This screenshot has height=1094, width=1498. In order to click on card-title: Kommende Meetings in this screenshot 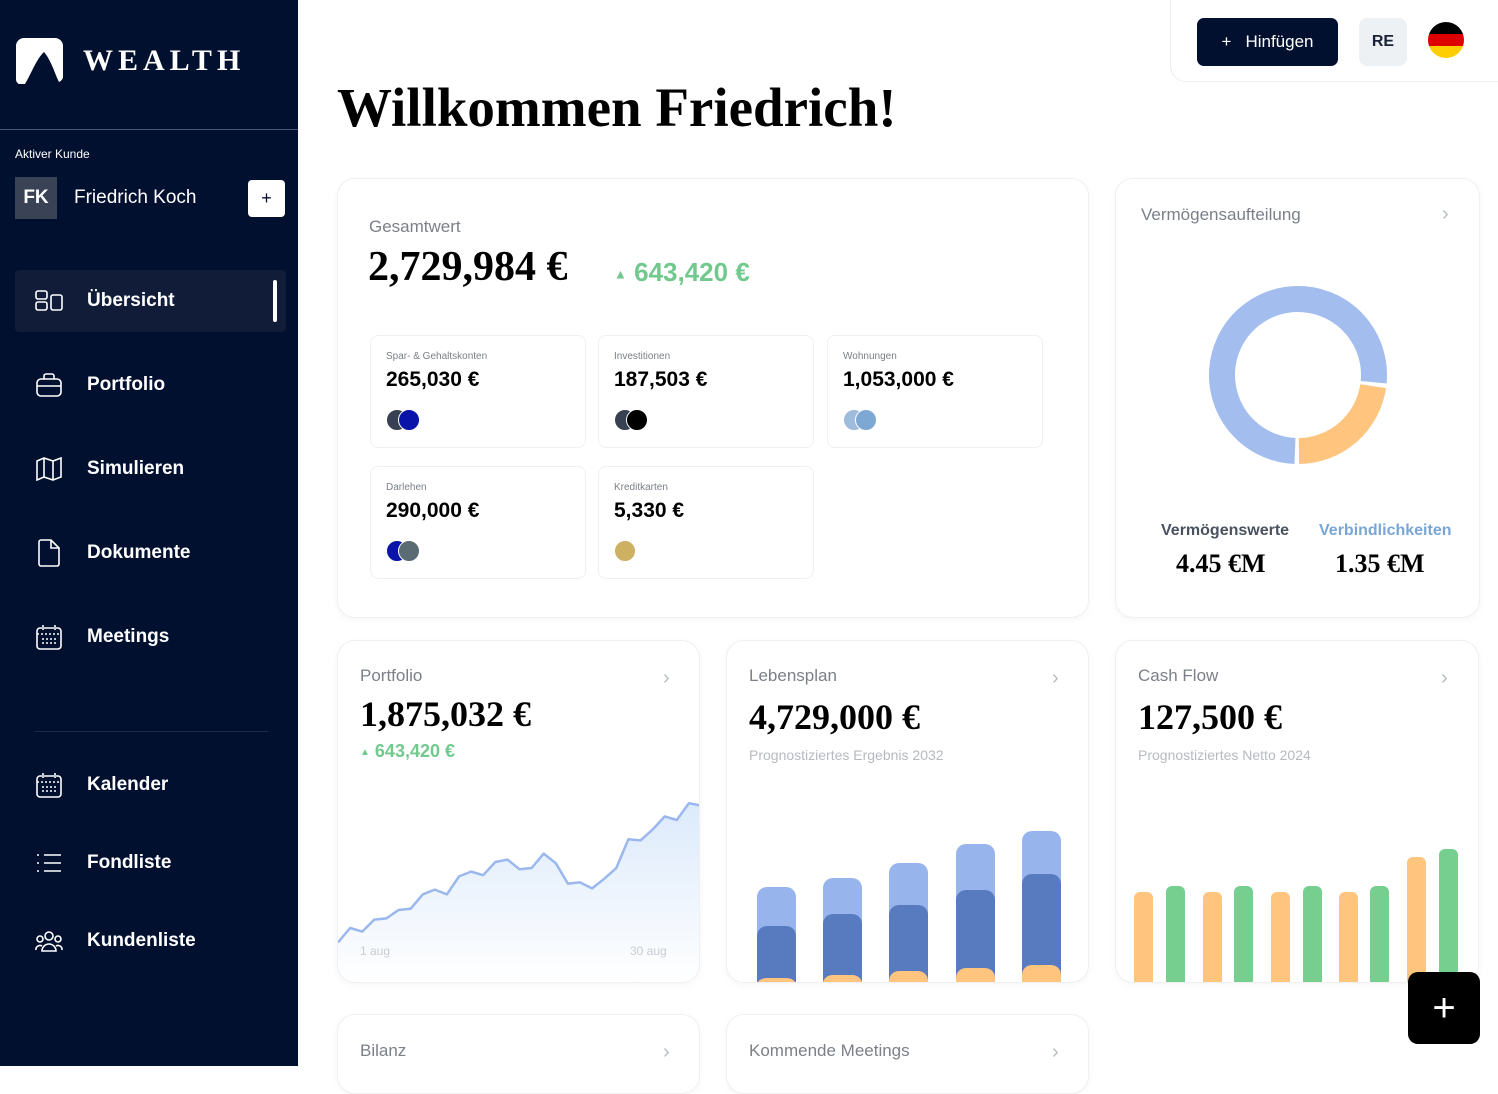, I will do `click(829, 1051)`.